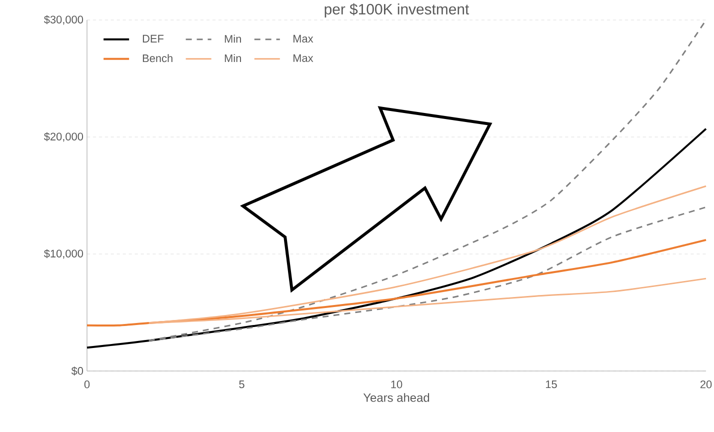 This screenshot has height=432, width=714. What do you see at coordinates (157, 58) in the screenshot?
I see `legend-label: Bench` at bounding box center [157, 58].